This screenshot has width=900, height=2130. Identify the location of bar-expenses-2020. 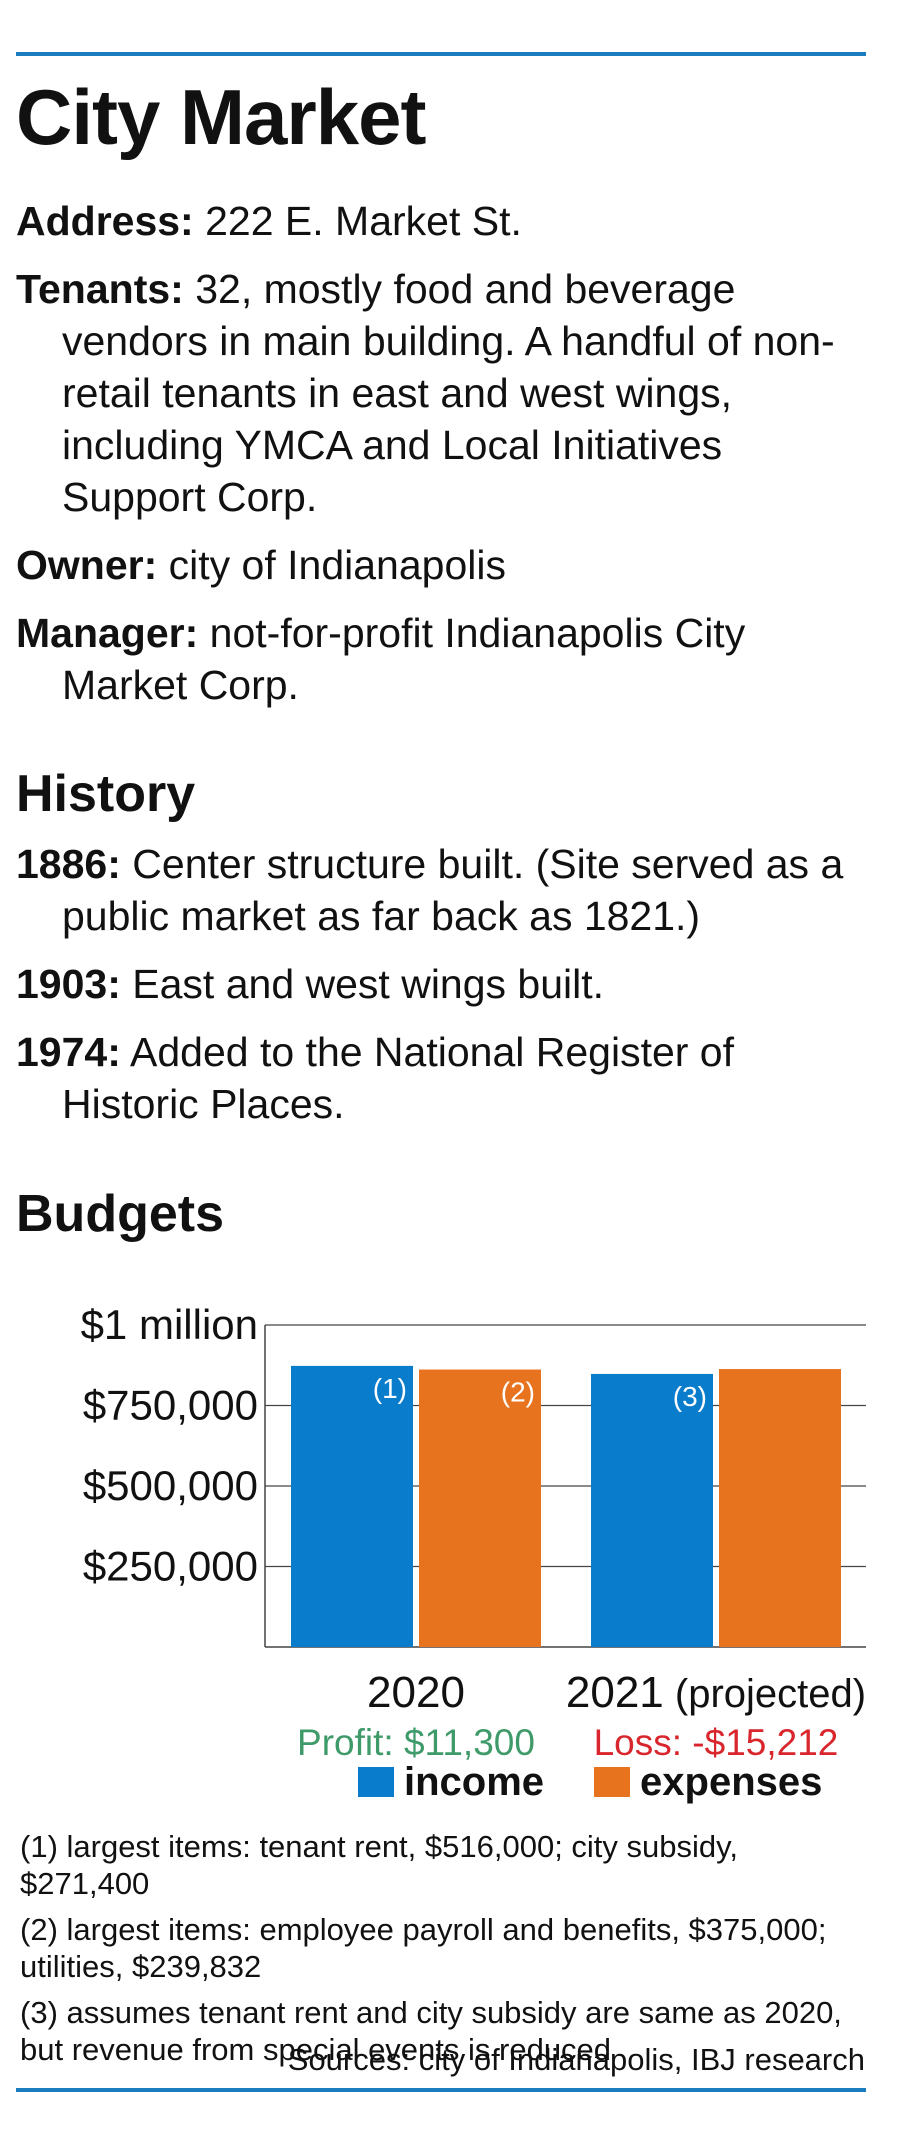
(480, 1508).